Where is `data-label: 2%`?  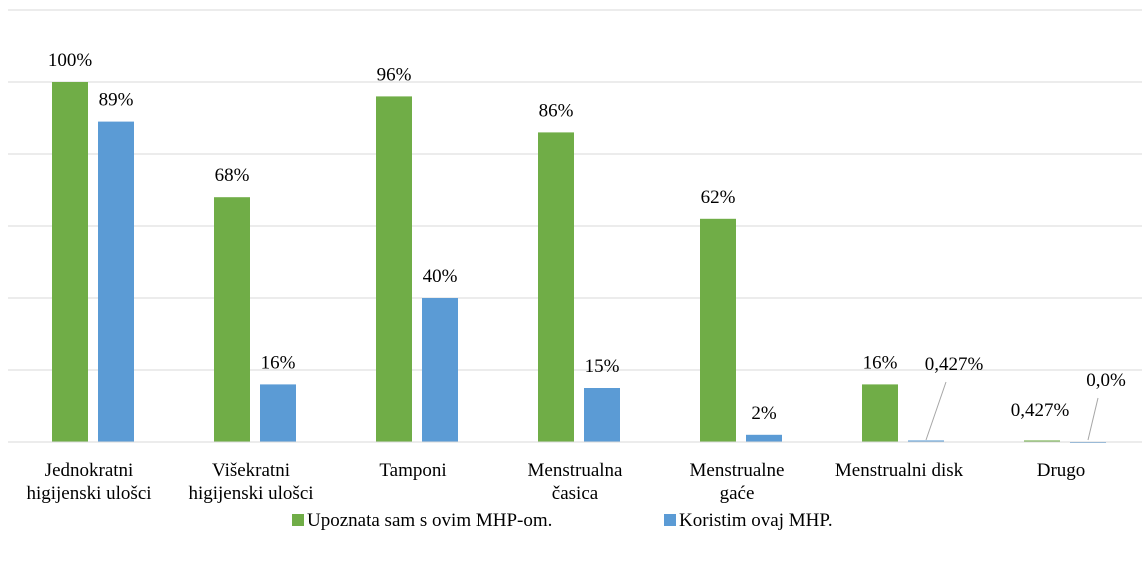 data-label: 2% is located at coordinates (764, 413).